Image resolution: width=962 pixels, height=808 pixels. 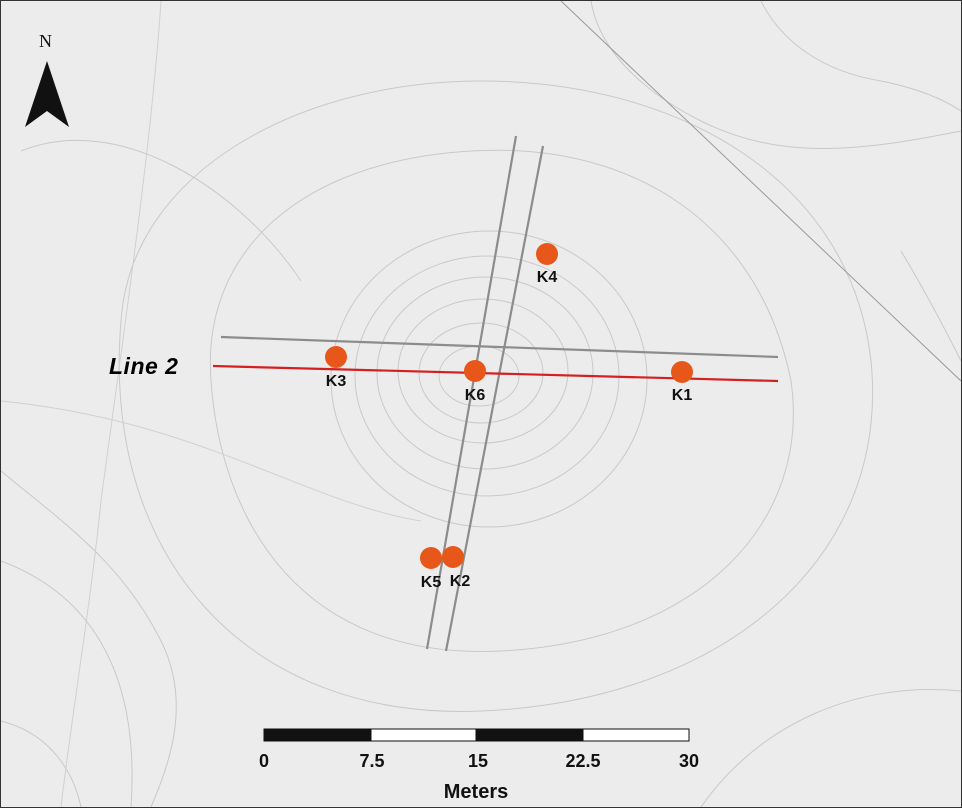 I want to click on point-label-k6: K6, so click(x=475, y=395).